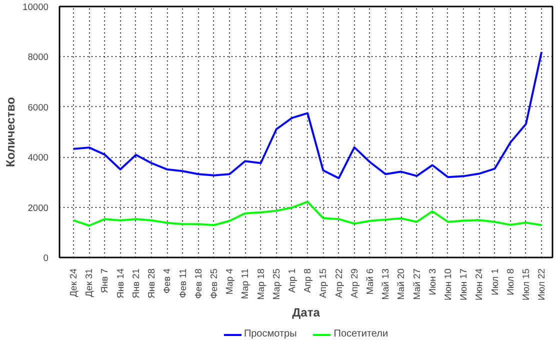  I want to click on legend-label: Посетители, so click(361, 334).